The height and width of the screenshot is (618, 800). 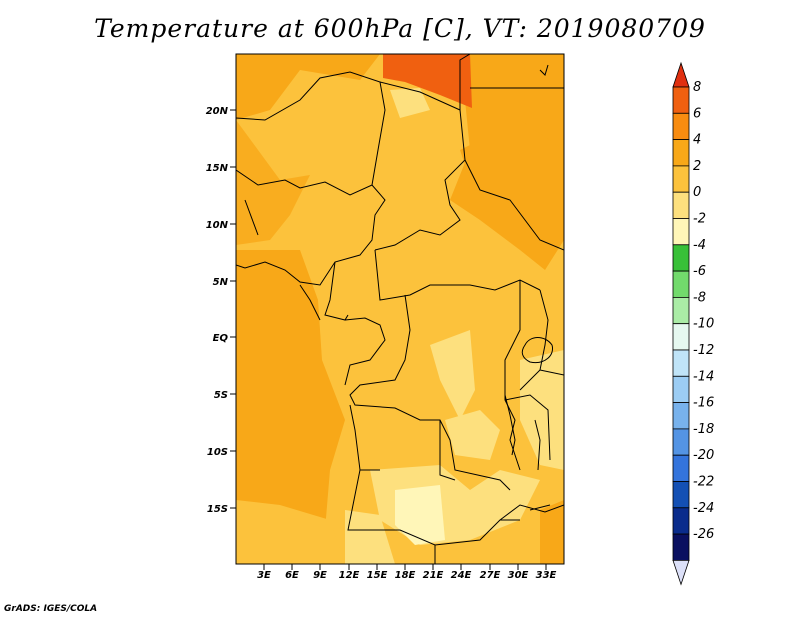 I want to click on colorbar-bottom-arrow, so click(x=681, y=573).